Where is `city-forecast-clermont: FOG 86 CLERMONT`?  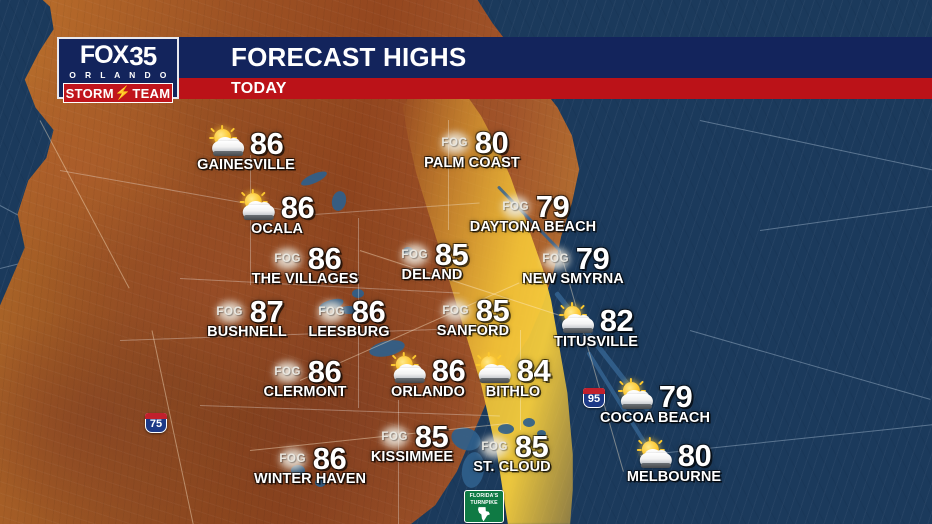
city-forecast-clermont: FOG 86 CLERMONT is located at coordinates (305, 377).